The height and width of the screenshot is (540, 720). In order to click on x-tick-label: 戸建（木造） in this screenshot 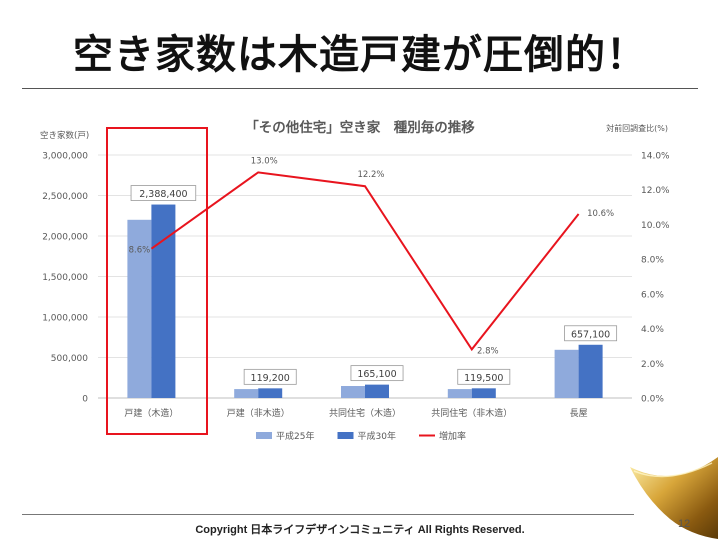, I will do `click(151, 413)`.